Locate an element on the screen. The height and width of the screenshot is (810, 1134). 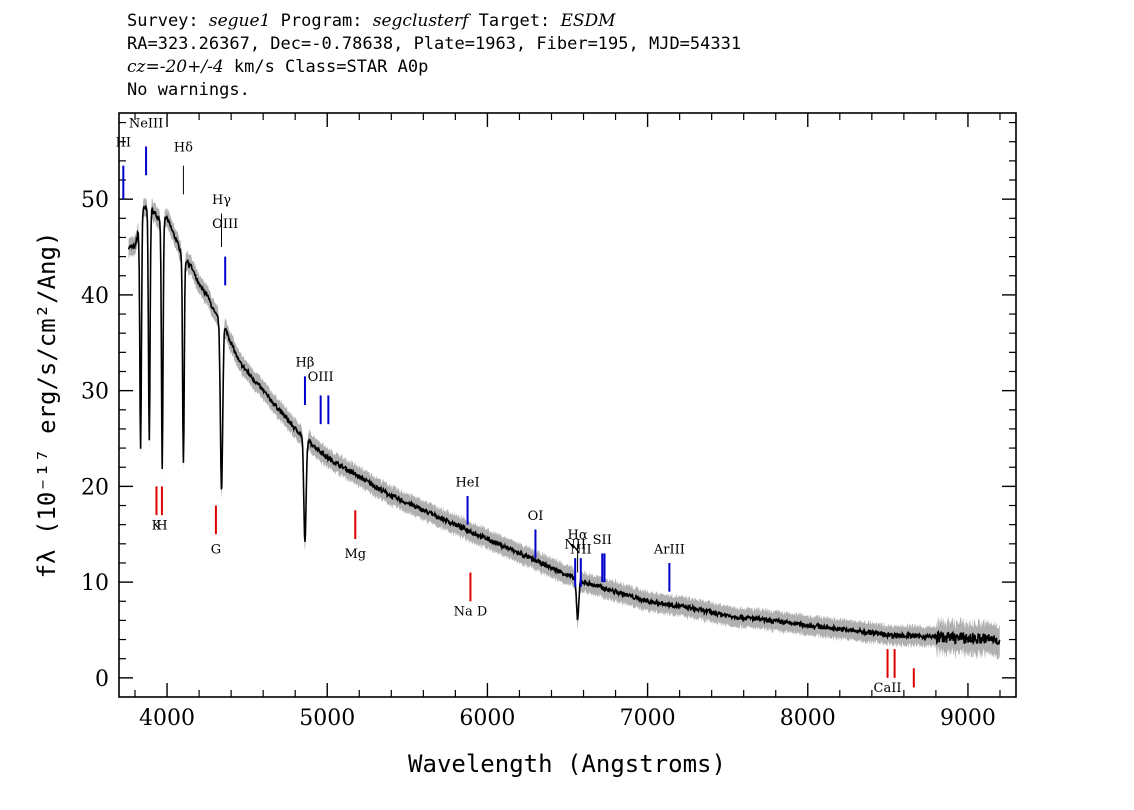
line-label: CaII is located at coordinates (888, 688).